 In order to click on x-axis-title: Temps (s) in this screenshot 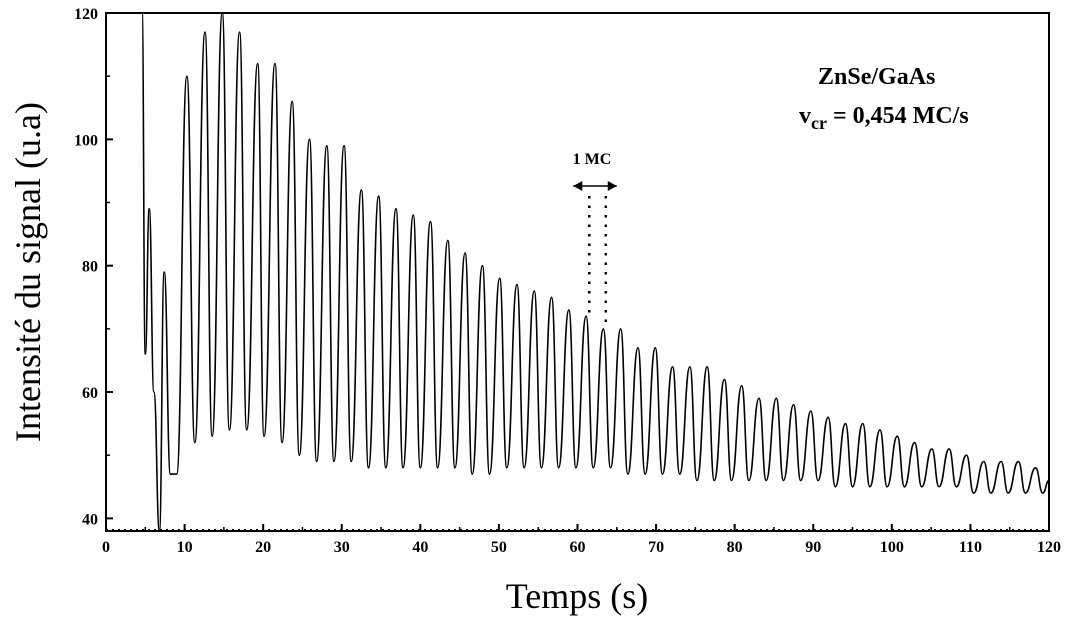, I will do `click(577, 596)`.